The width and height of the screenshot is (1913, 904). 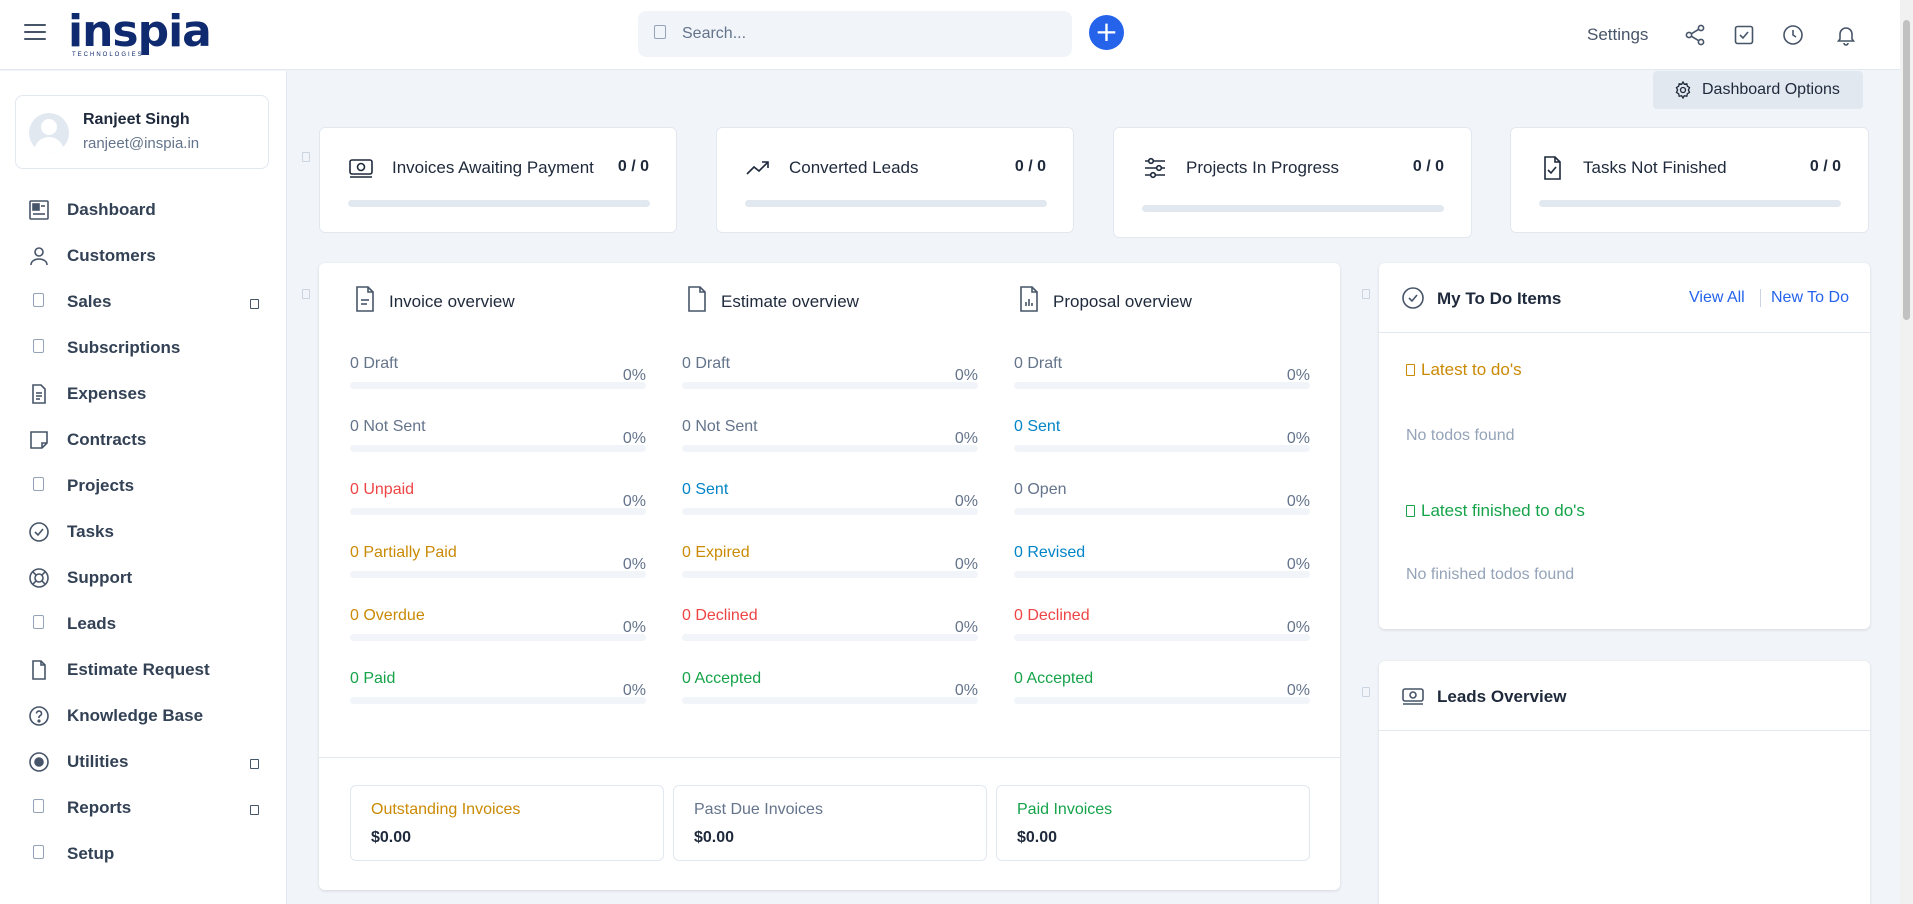 I want to click on overview-row: 0 Overdue 0%, so click(x=498, y=632).